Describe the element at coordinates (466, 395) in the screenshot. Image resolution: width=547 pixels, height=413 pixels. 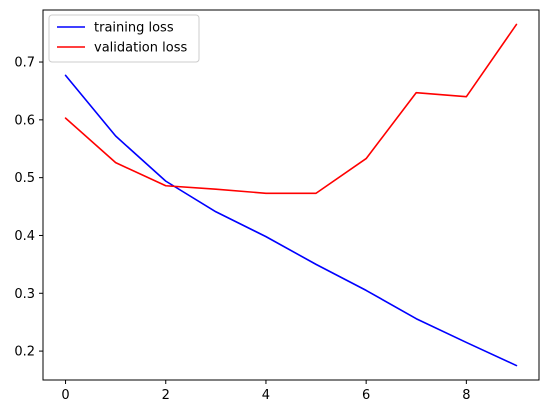
I see `x-tick-label: 8` at that location.